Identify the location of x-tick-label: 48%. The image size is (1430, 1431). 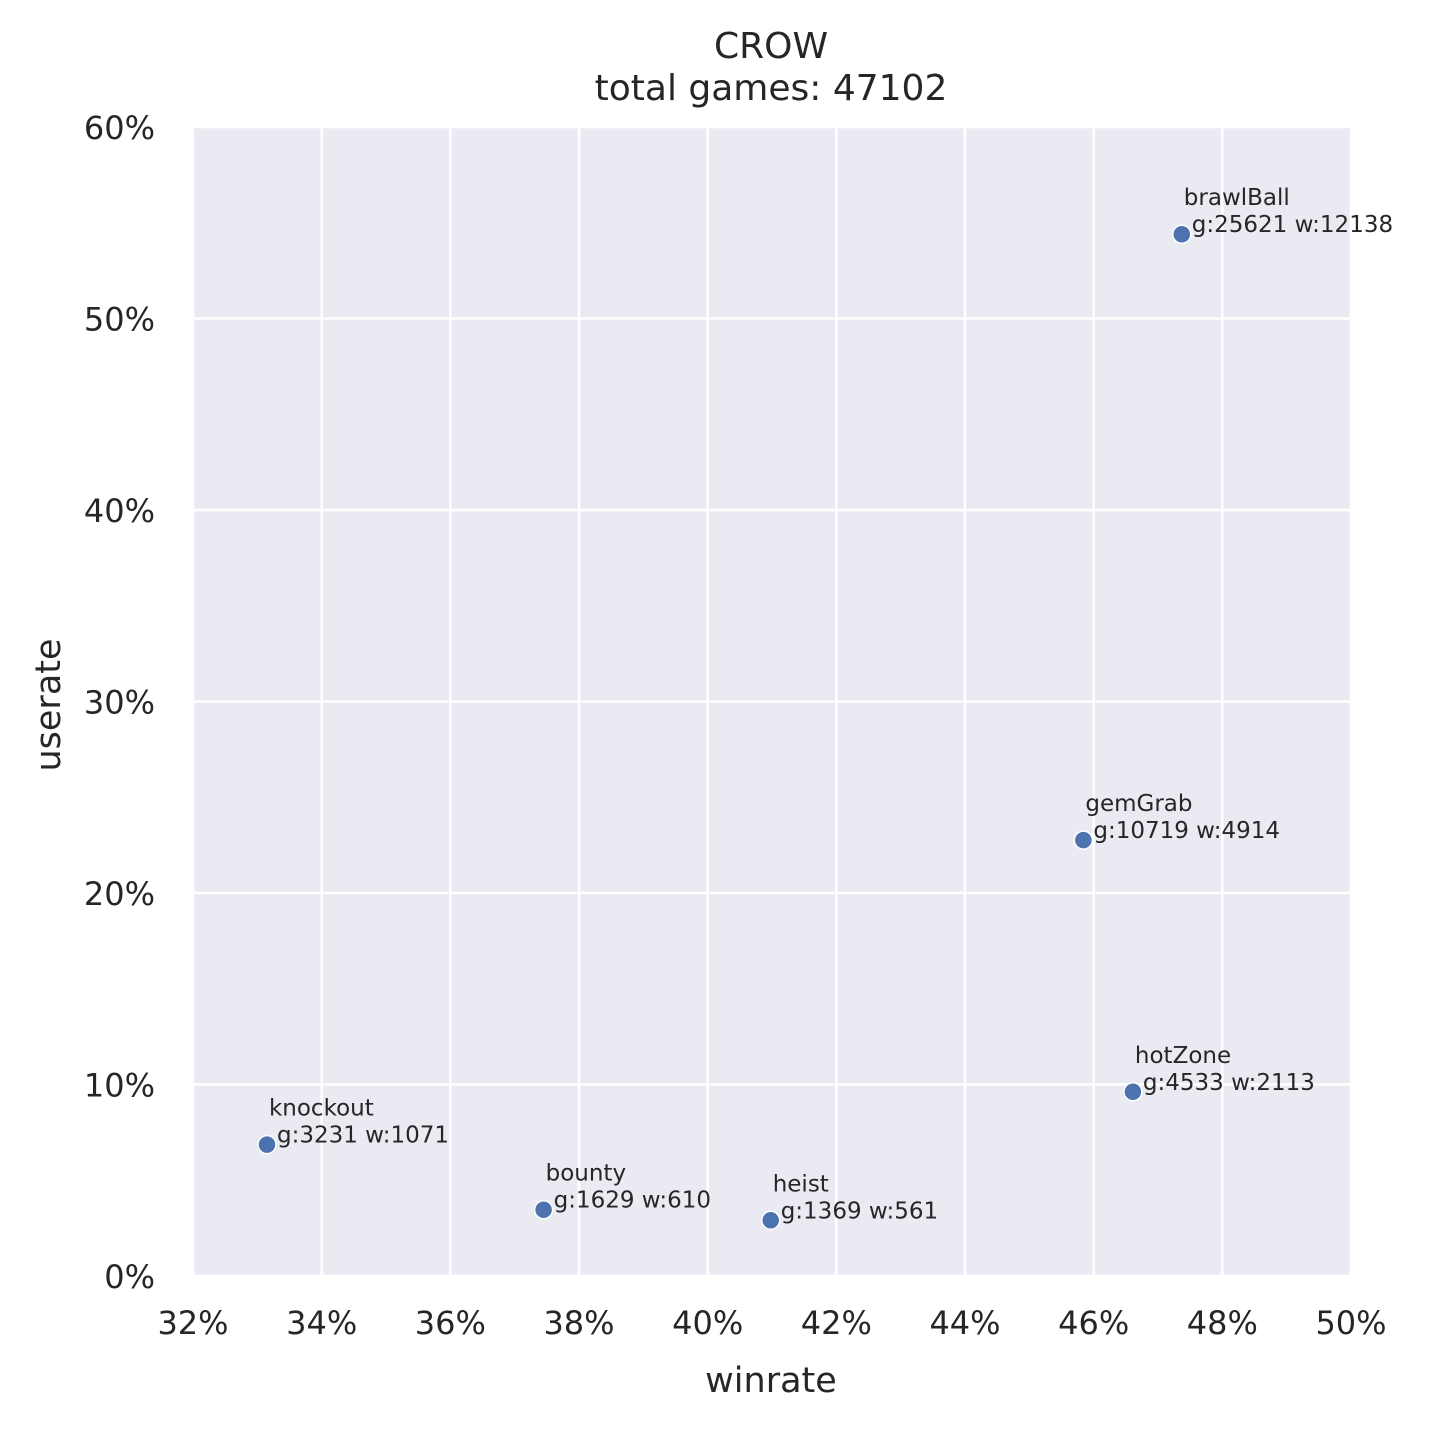
(1222, 1323).